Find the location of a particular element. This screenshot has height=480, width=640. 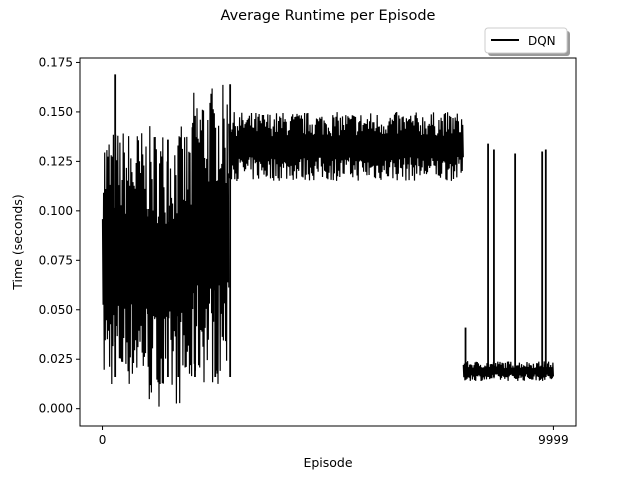

y-tick-label: 0.075 is located at coordinates (56, 260).